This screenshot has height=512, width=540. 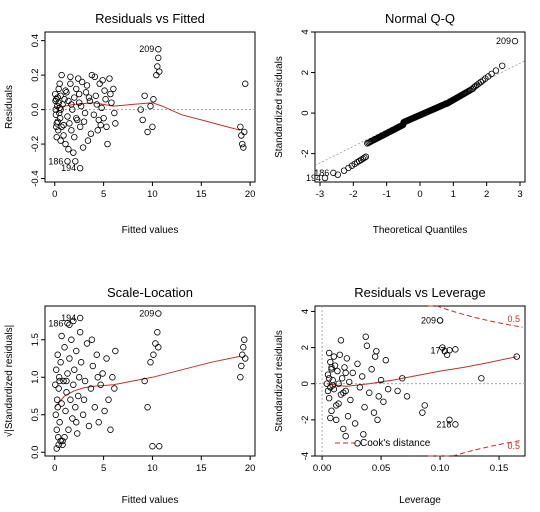 I want to click on rvf-y-tick-label: 0.0, so click(x=35, y=109).